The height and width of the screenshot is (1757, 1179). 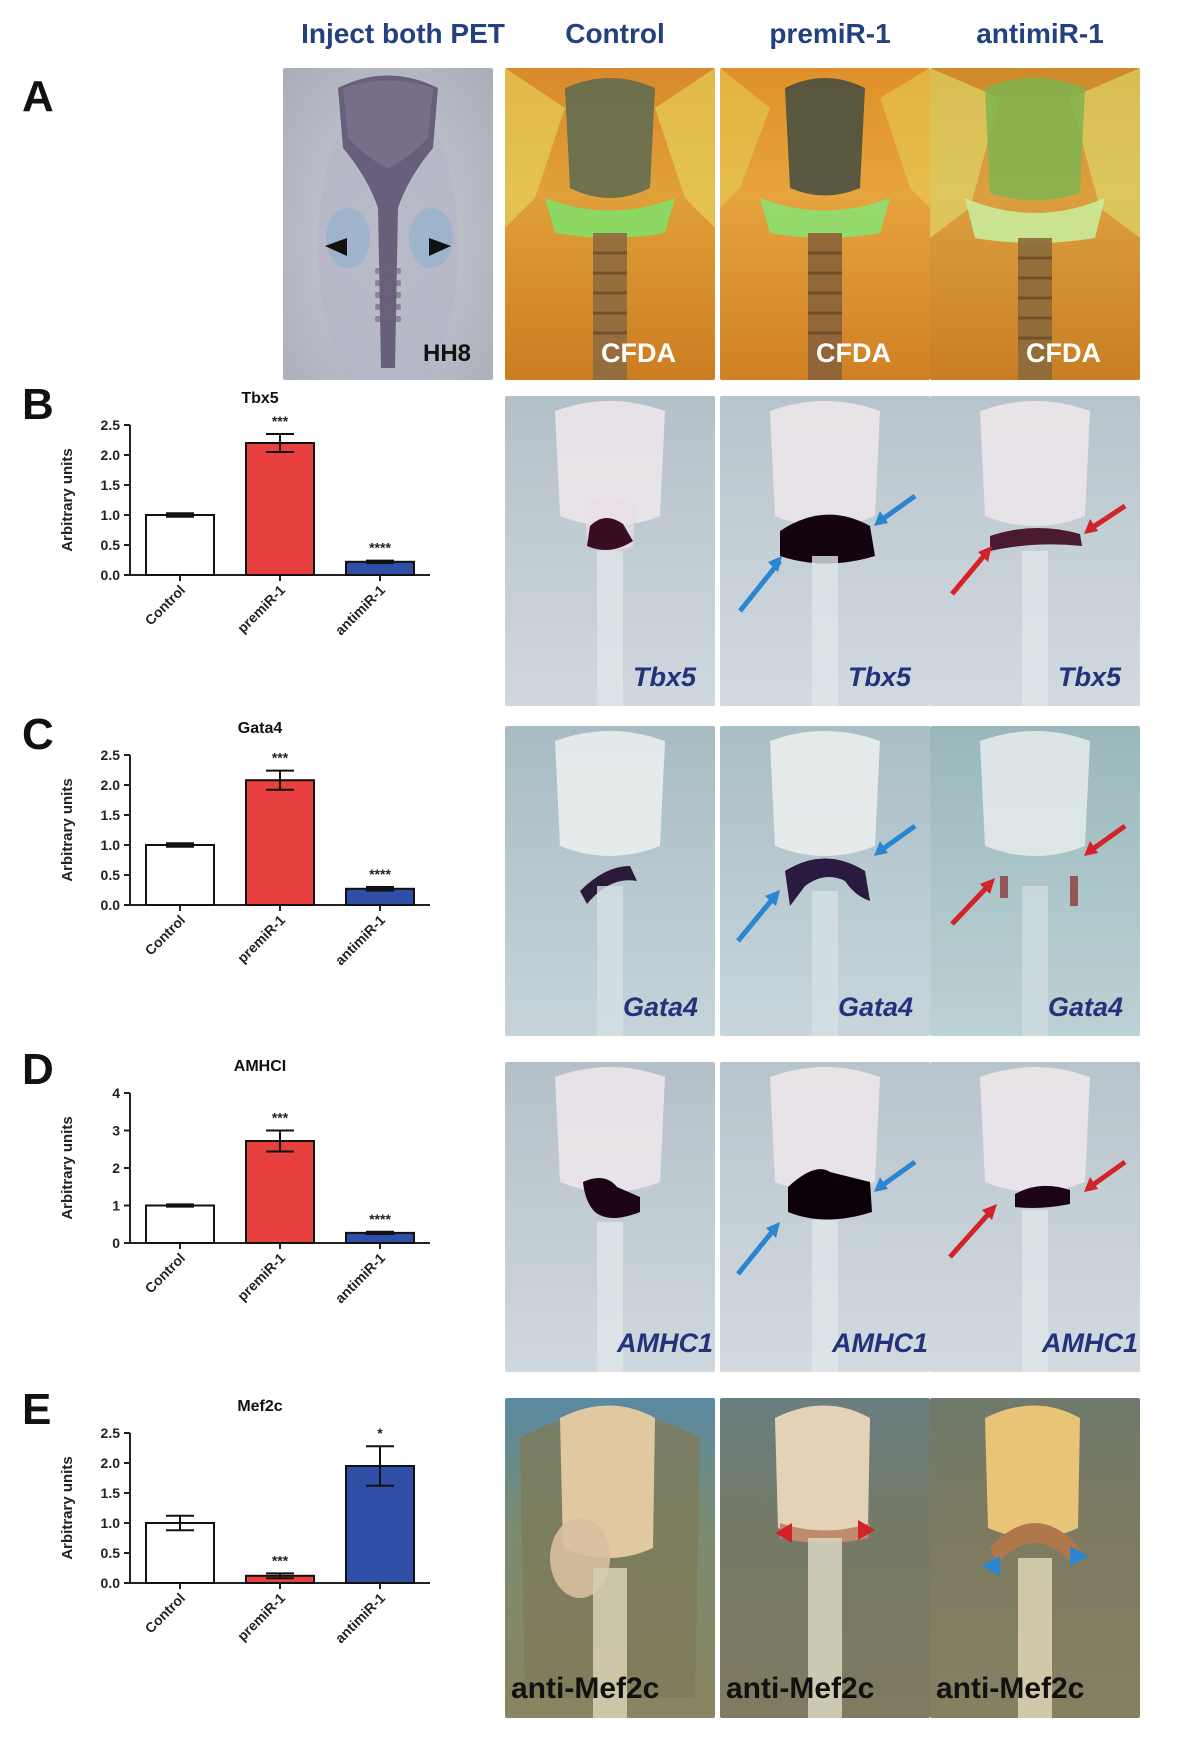 I want to click on chart-title: Tbx5, so click(x=259, y=398).